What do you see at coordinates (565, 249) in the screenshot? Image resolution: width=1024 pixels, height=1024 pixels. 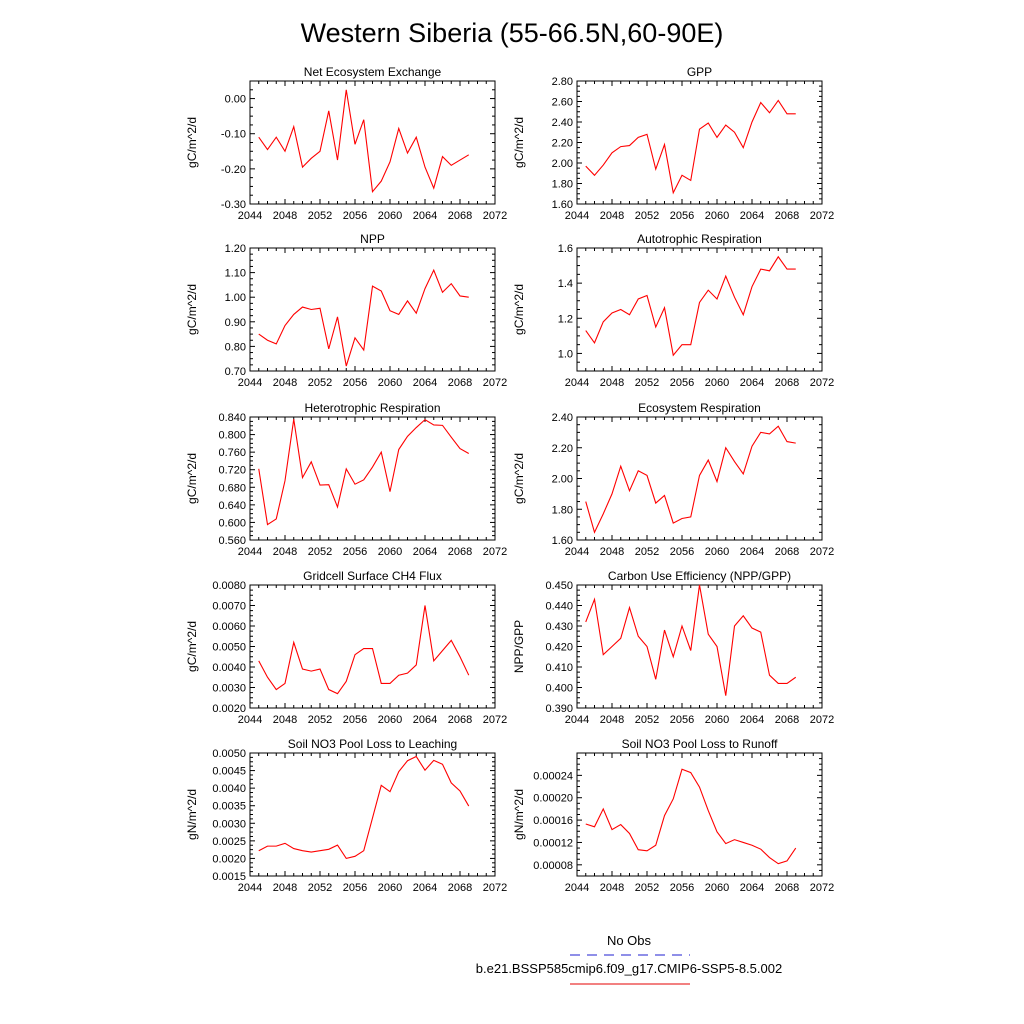 I see `y-tick-label: 1.6` at bounding box center [565, 249].